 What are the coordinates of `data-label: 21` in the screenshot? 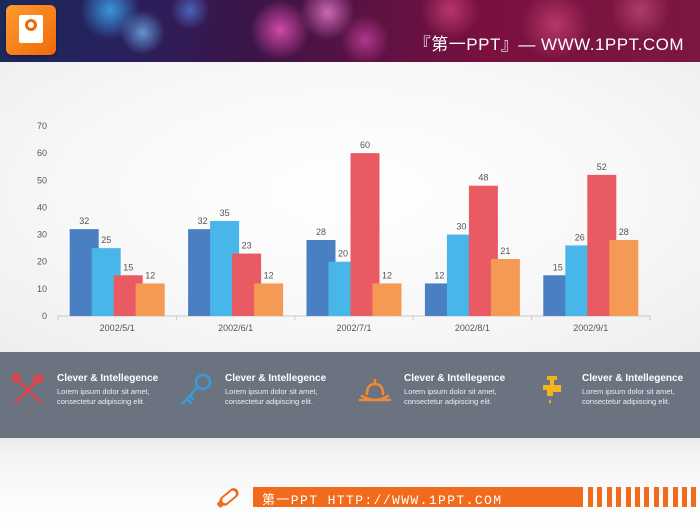 It's located at (505, 251).